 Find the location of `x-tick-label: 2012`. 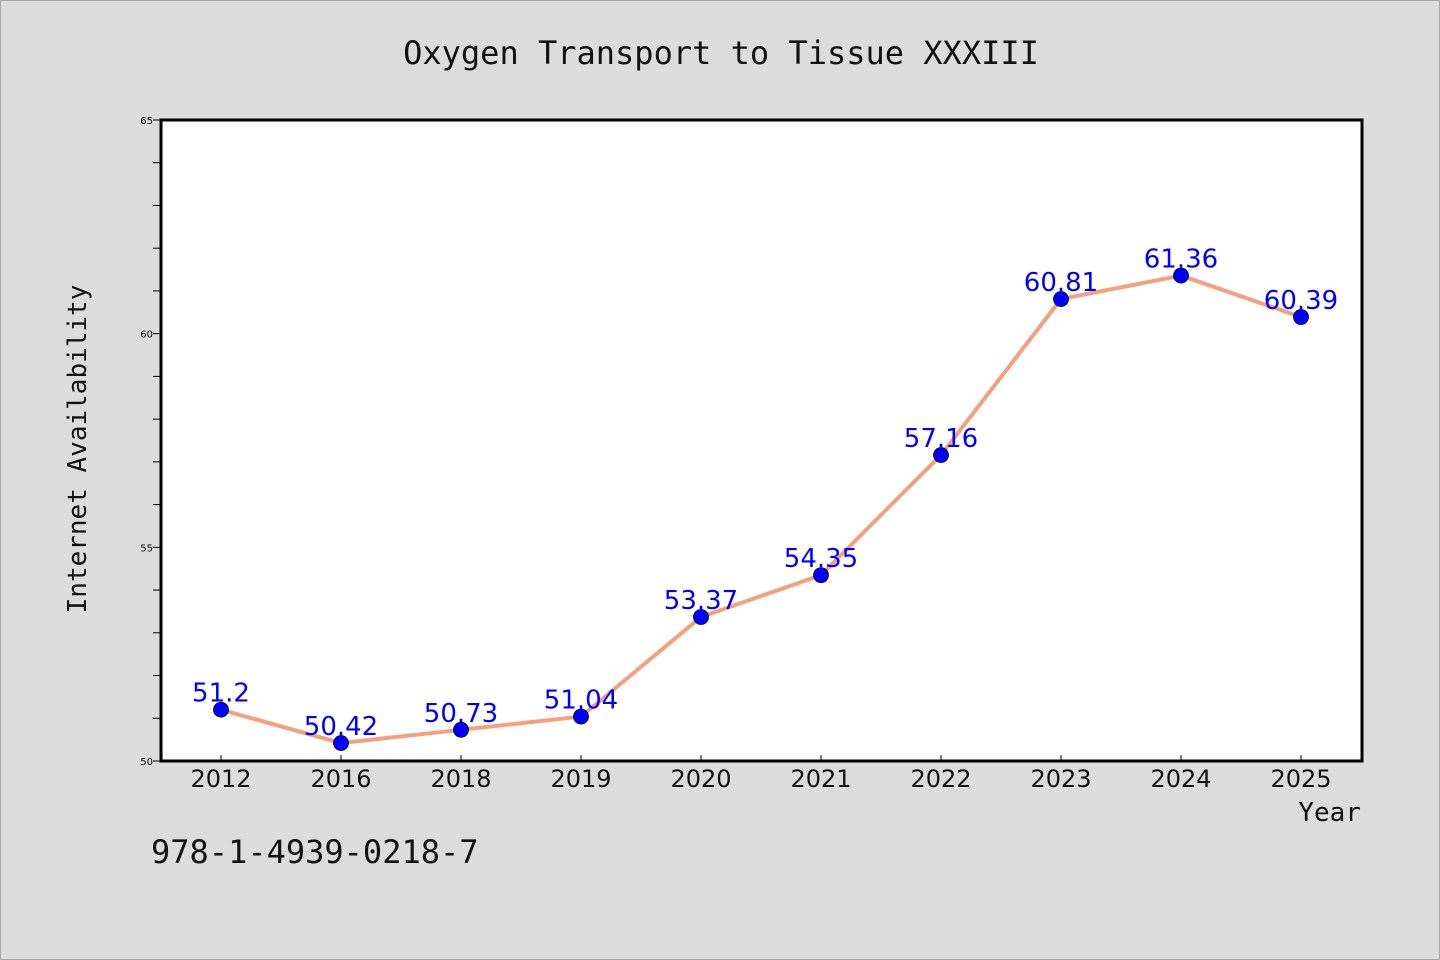

x-tick-label: 2012 is located at coordinates (220, 779).